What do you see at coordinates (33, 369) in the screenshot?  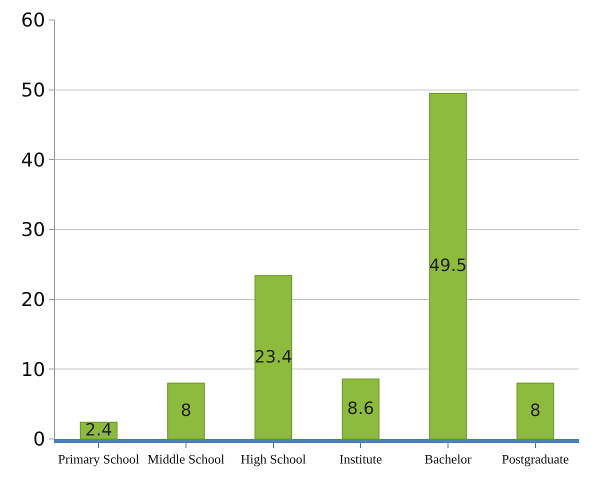 I see `y-tick-label: 10` at bounding box center [33, 369].